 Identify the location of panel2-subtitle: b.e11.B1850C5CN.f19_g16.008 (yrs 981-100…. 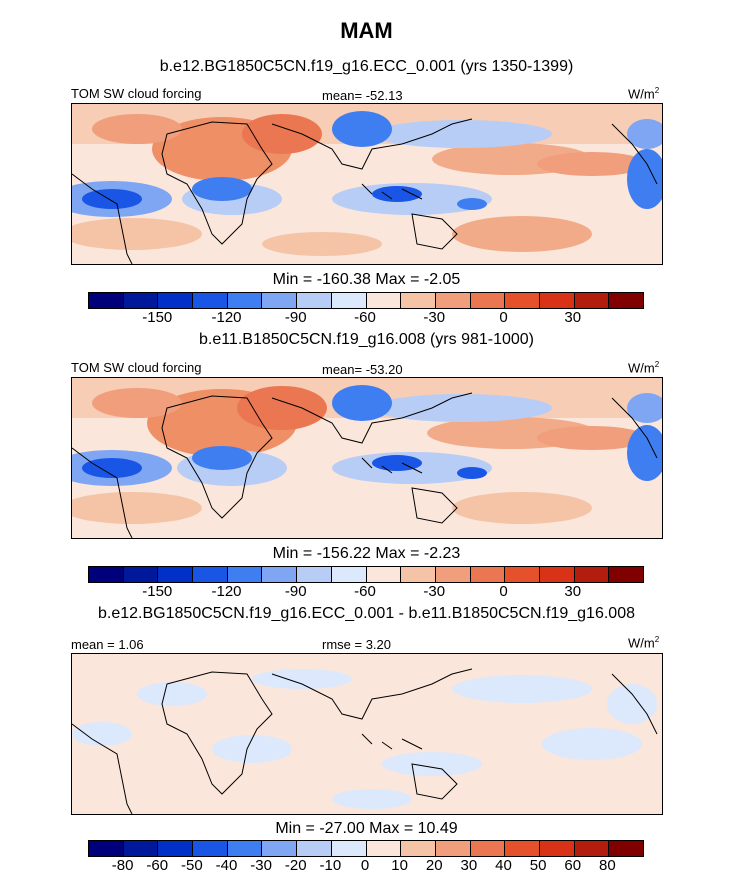
(366, 339).